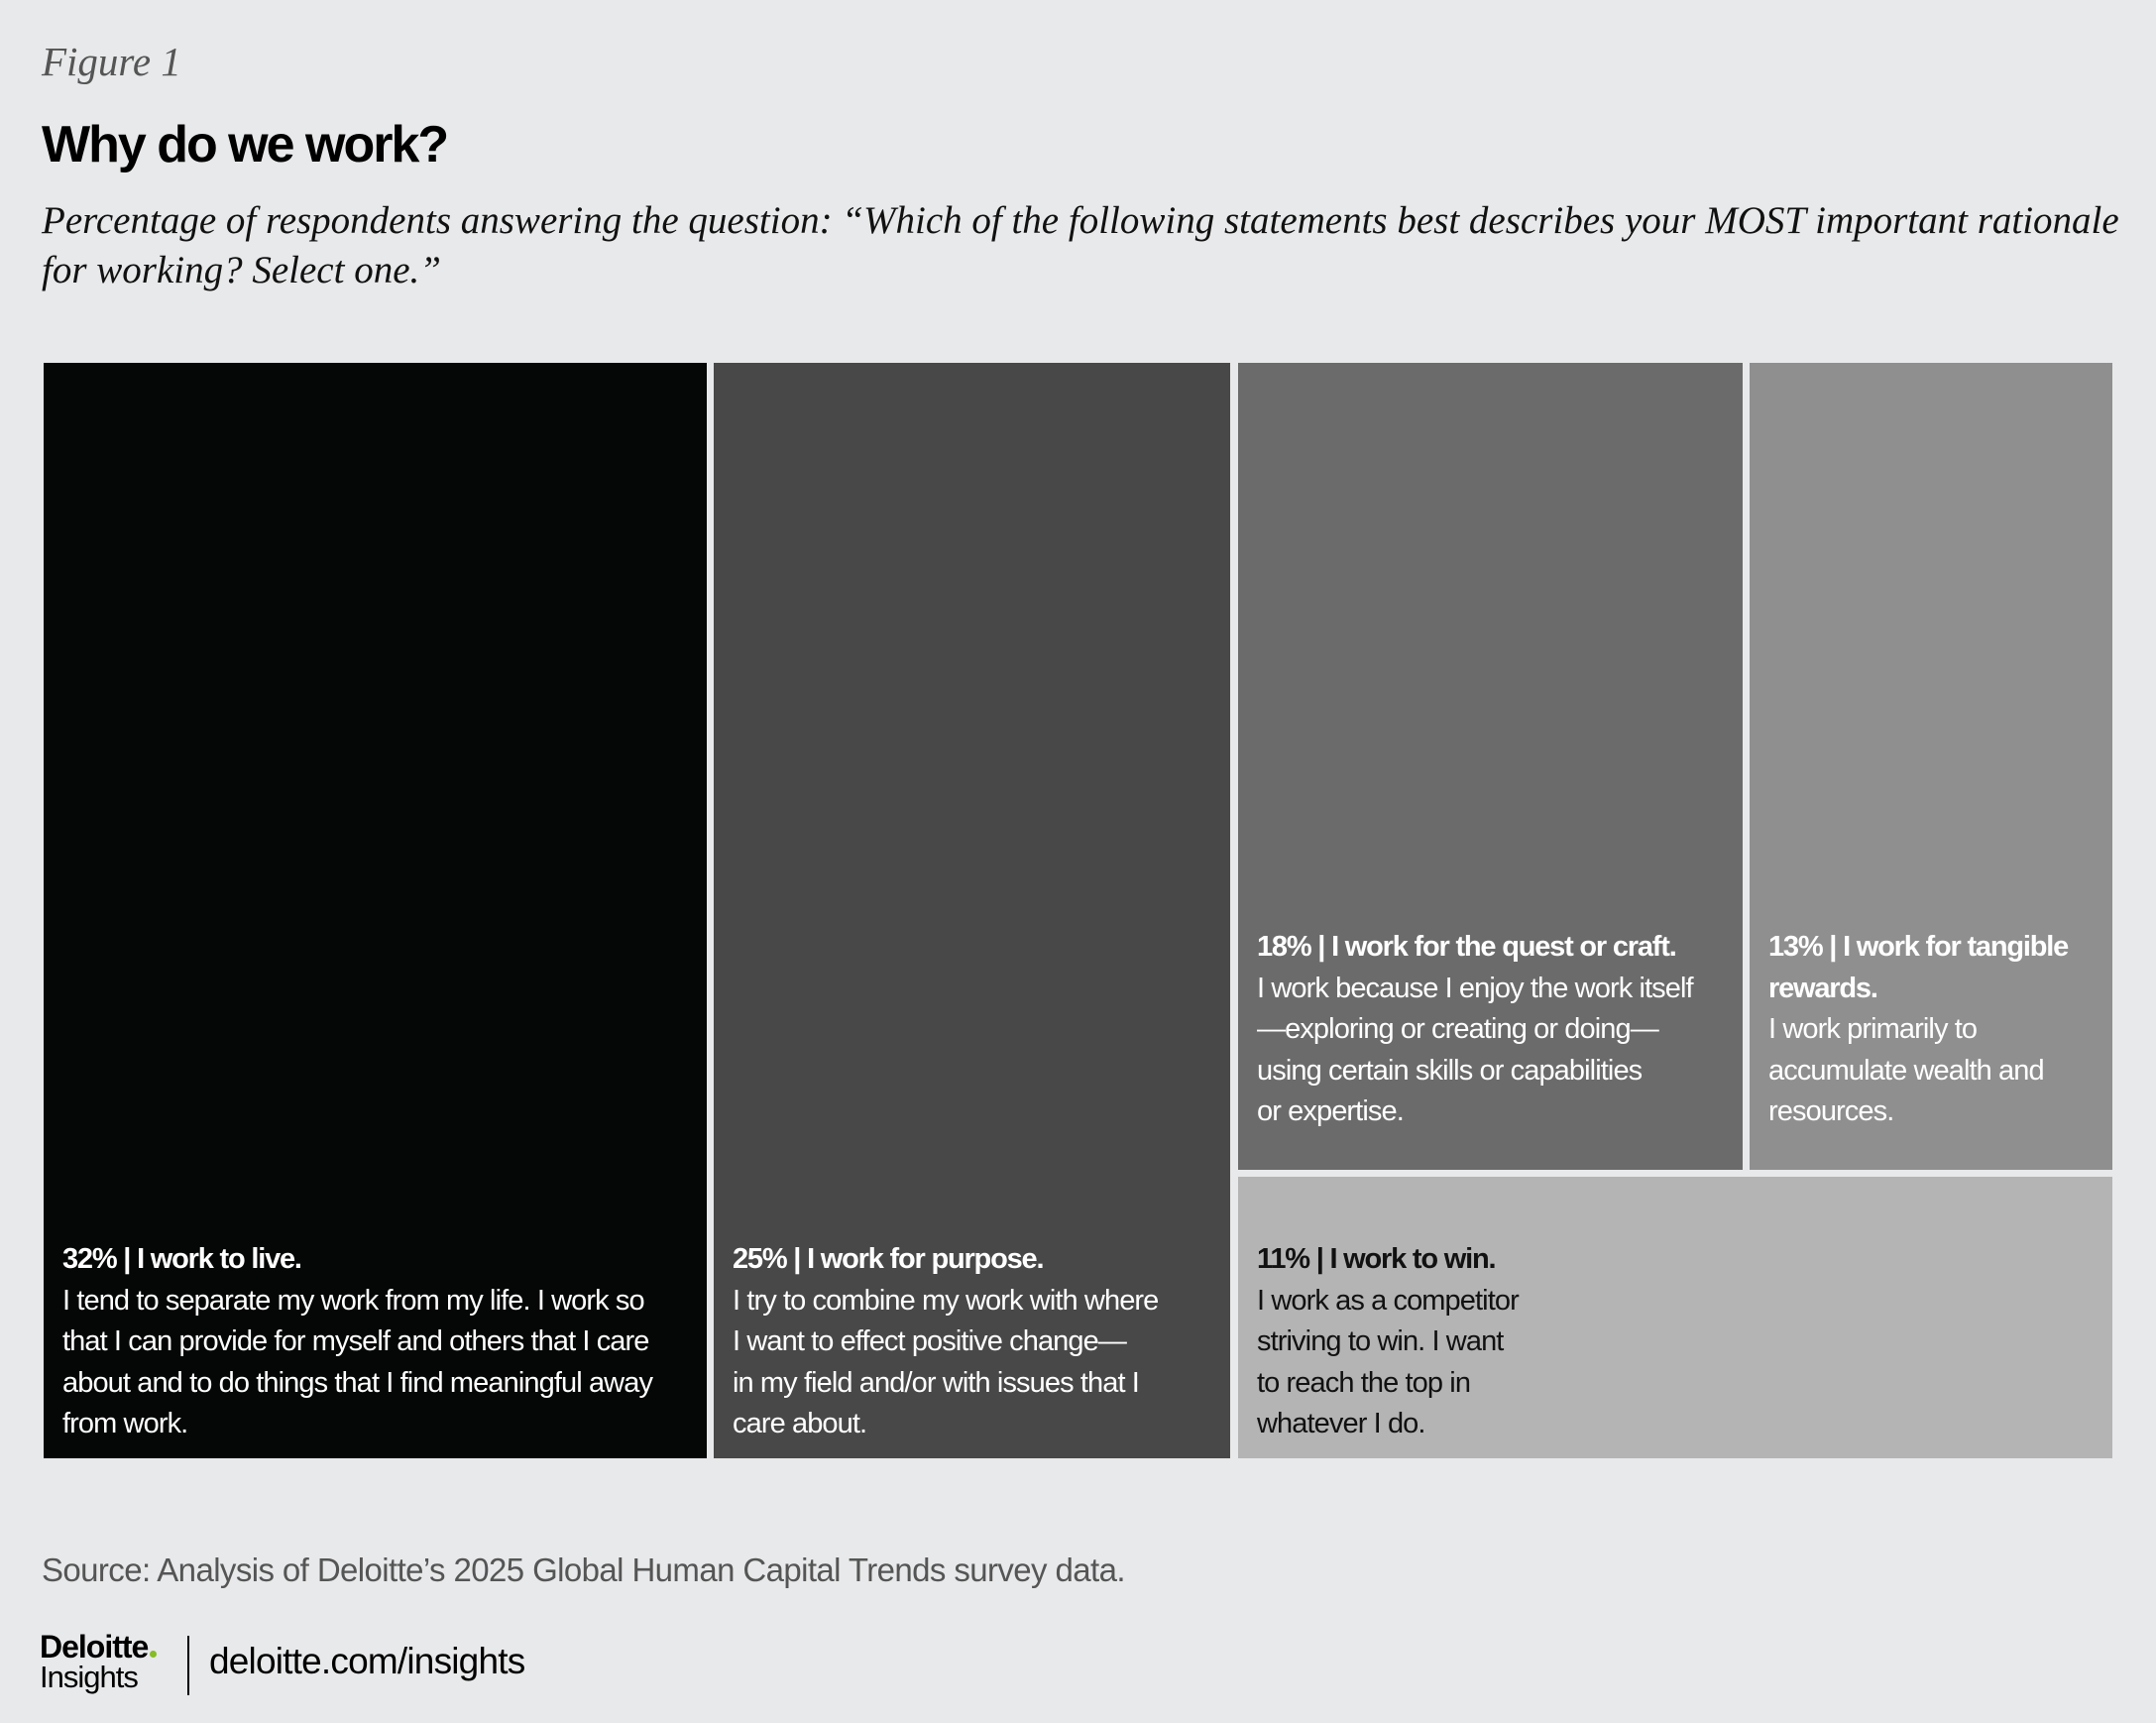  What do you see at coordinates (1458, 1029) in the screenshot?
I see `tile-description: —exploring or creating or doing—` at bounding box center [1458, 1029].